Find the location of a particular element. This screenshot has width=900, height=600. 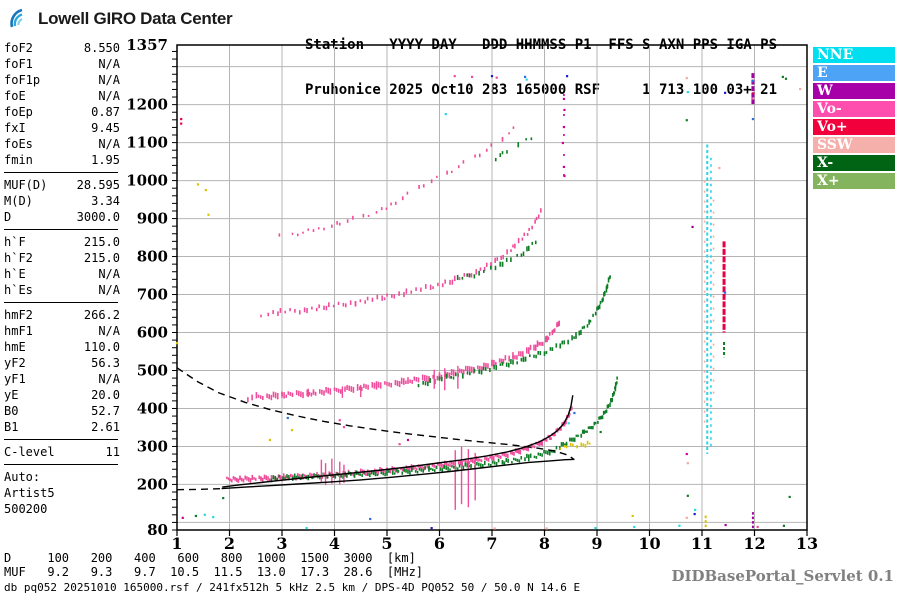

y-axis-label: 1357 is located at coordinates (147, 45).